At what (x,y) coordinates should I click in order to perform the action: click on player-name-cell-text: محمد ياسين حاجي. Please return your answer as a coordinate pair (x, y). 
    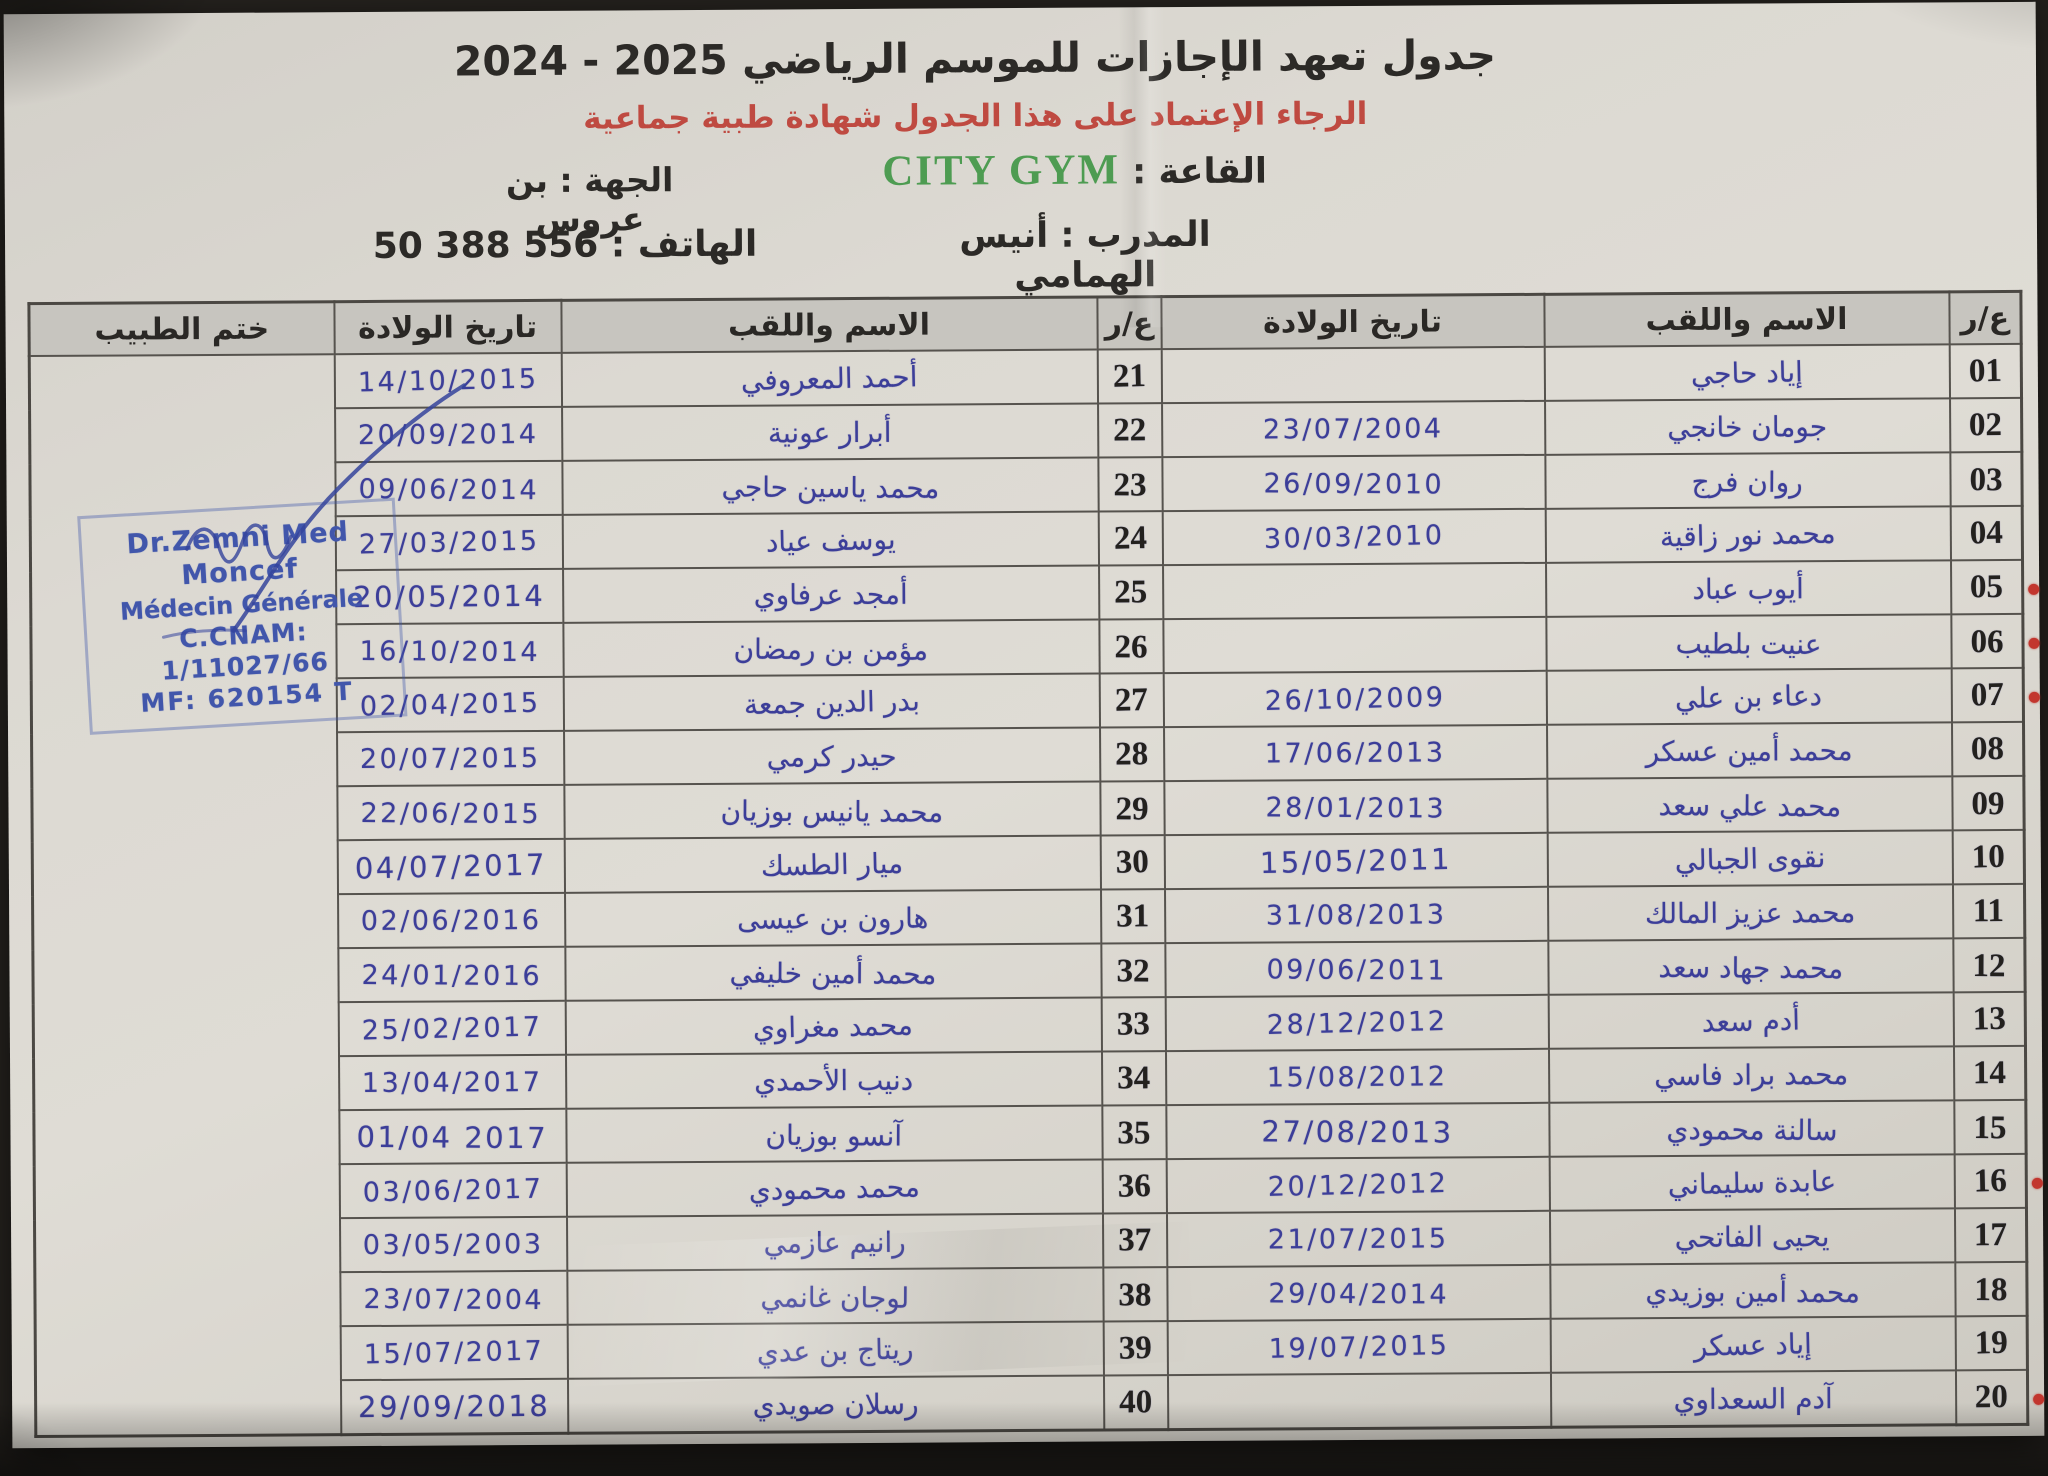
    Looking at the image, I should click on (830, 487).